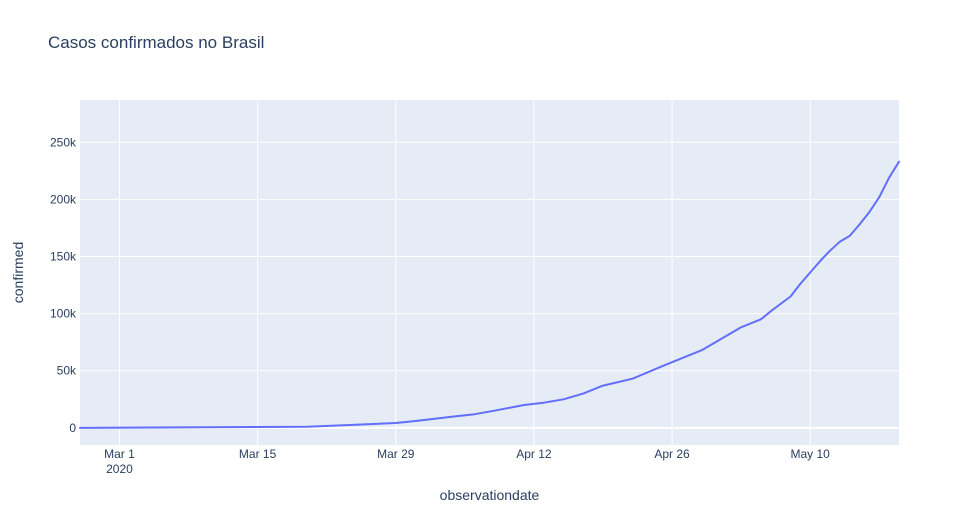 The image size is (978, 525). What do you see at coordinates (67, 371) in the screenshot?
I see `y-tick-label: 50k` at bounding box center [67, 371].